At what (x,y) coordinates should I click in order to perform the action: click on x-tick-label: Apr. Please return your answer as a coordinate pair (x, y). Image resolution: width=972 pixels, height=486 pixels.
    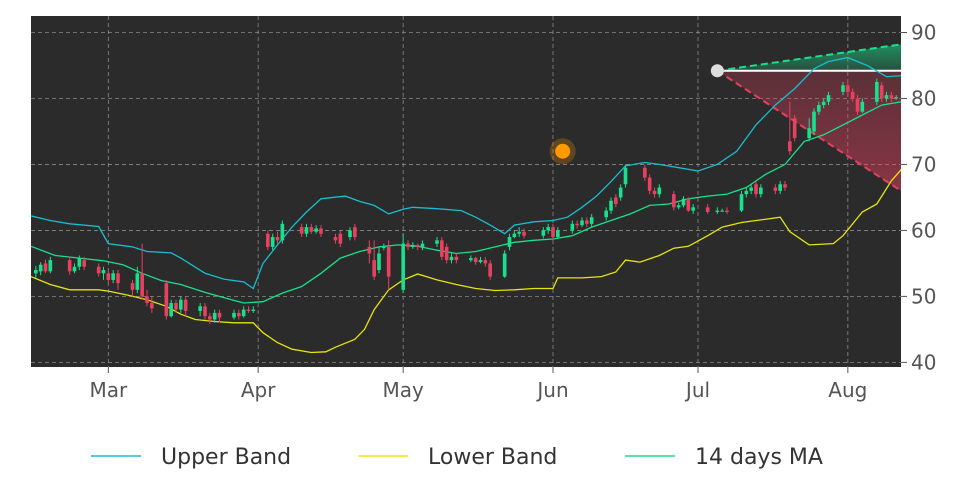
    Looking at the image, I should click on (258, 390).